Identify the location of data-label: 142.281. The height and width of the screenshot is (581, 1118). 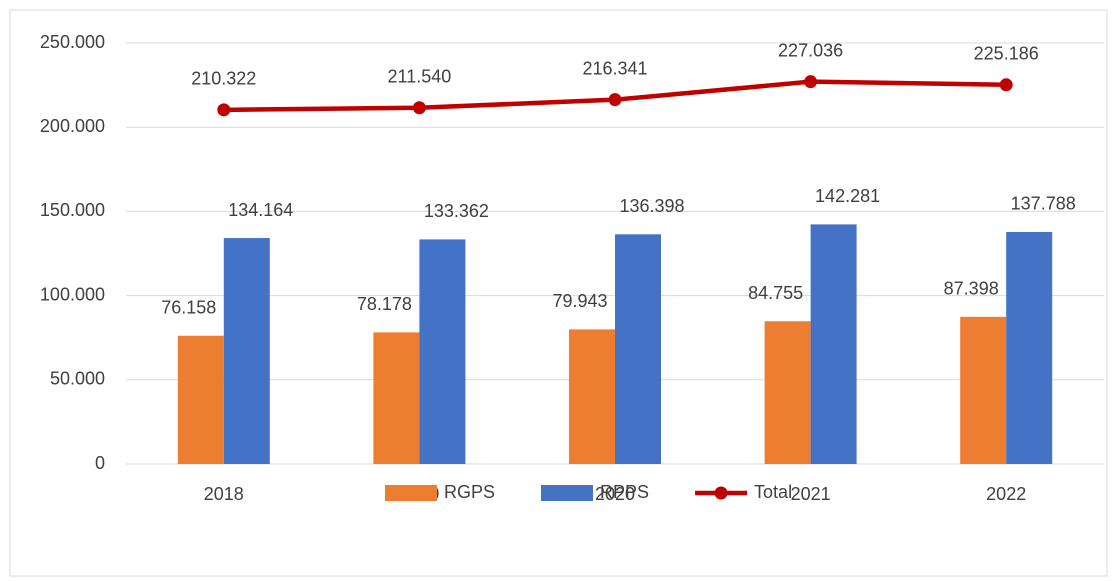
(847, 196).